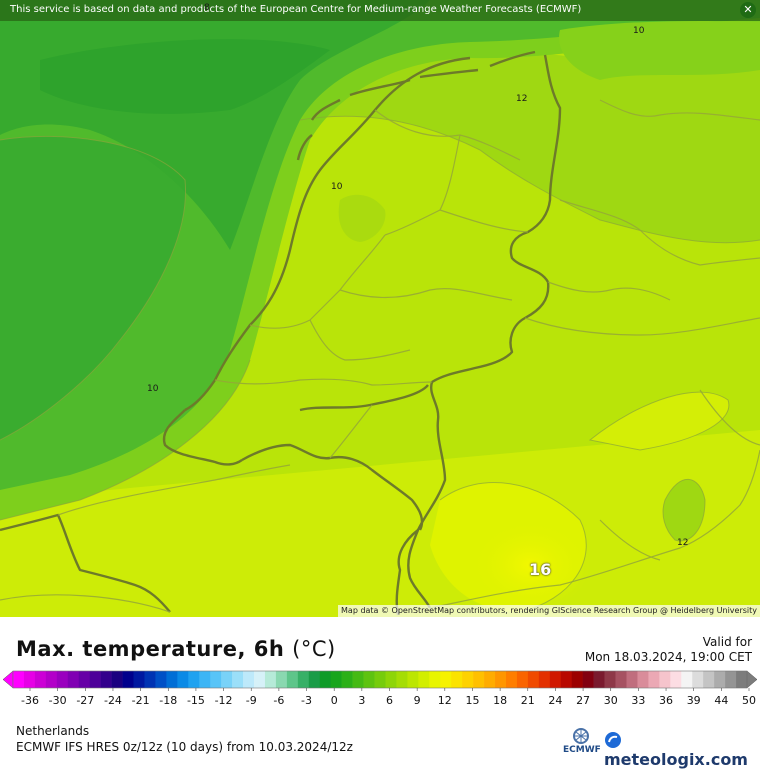  What do you see at coordinates (528, 700) in the screenshot?
I see `scale-tick-label: 21` at bounding box center [528, 700].